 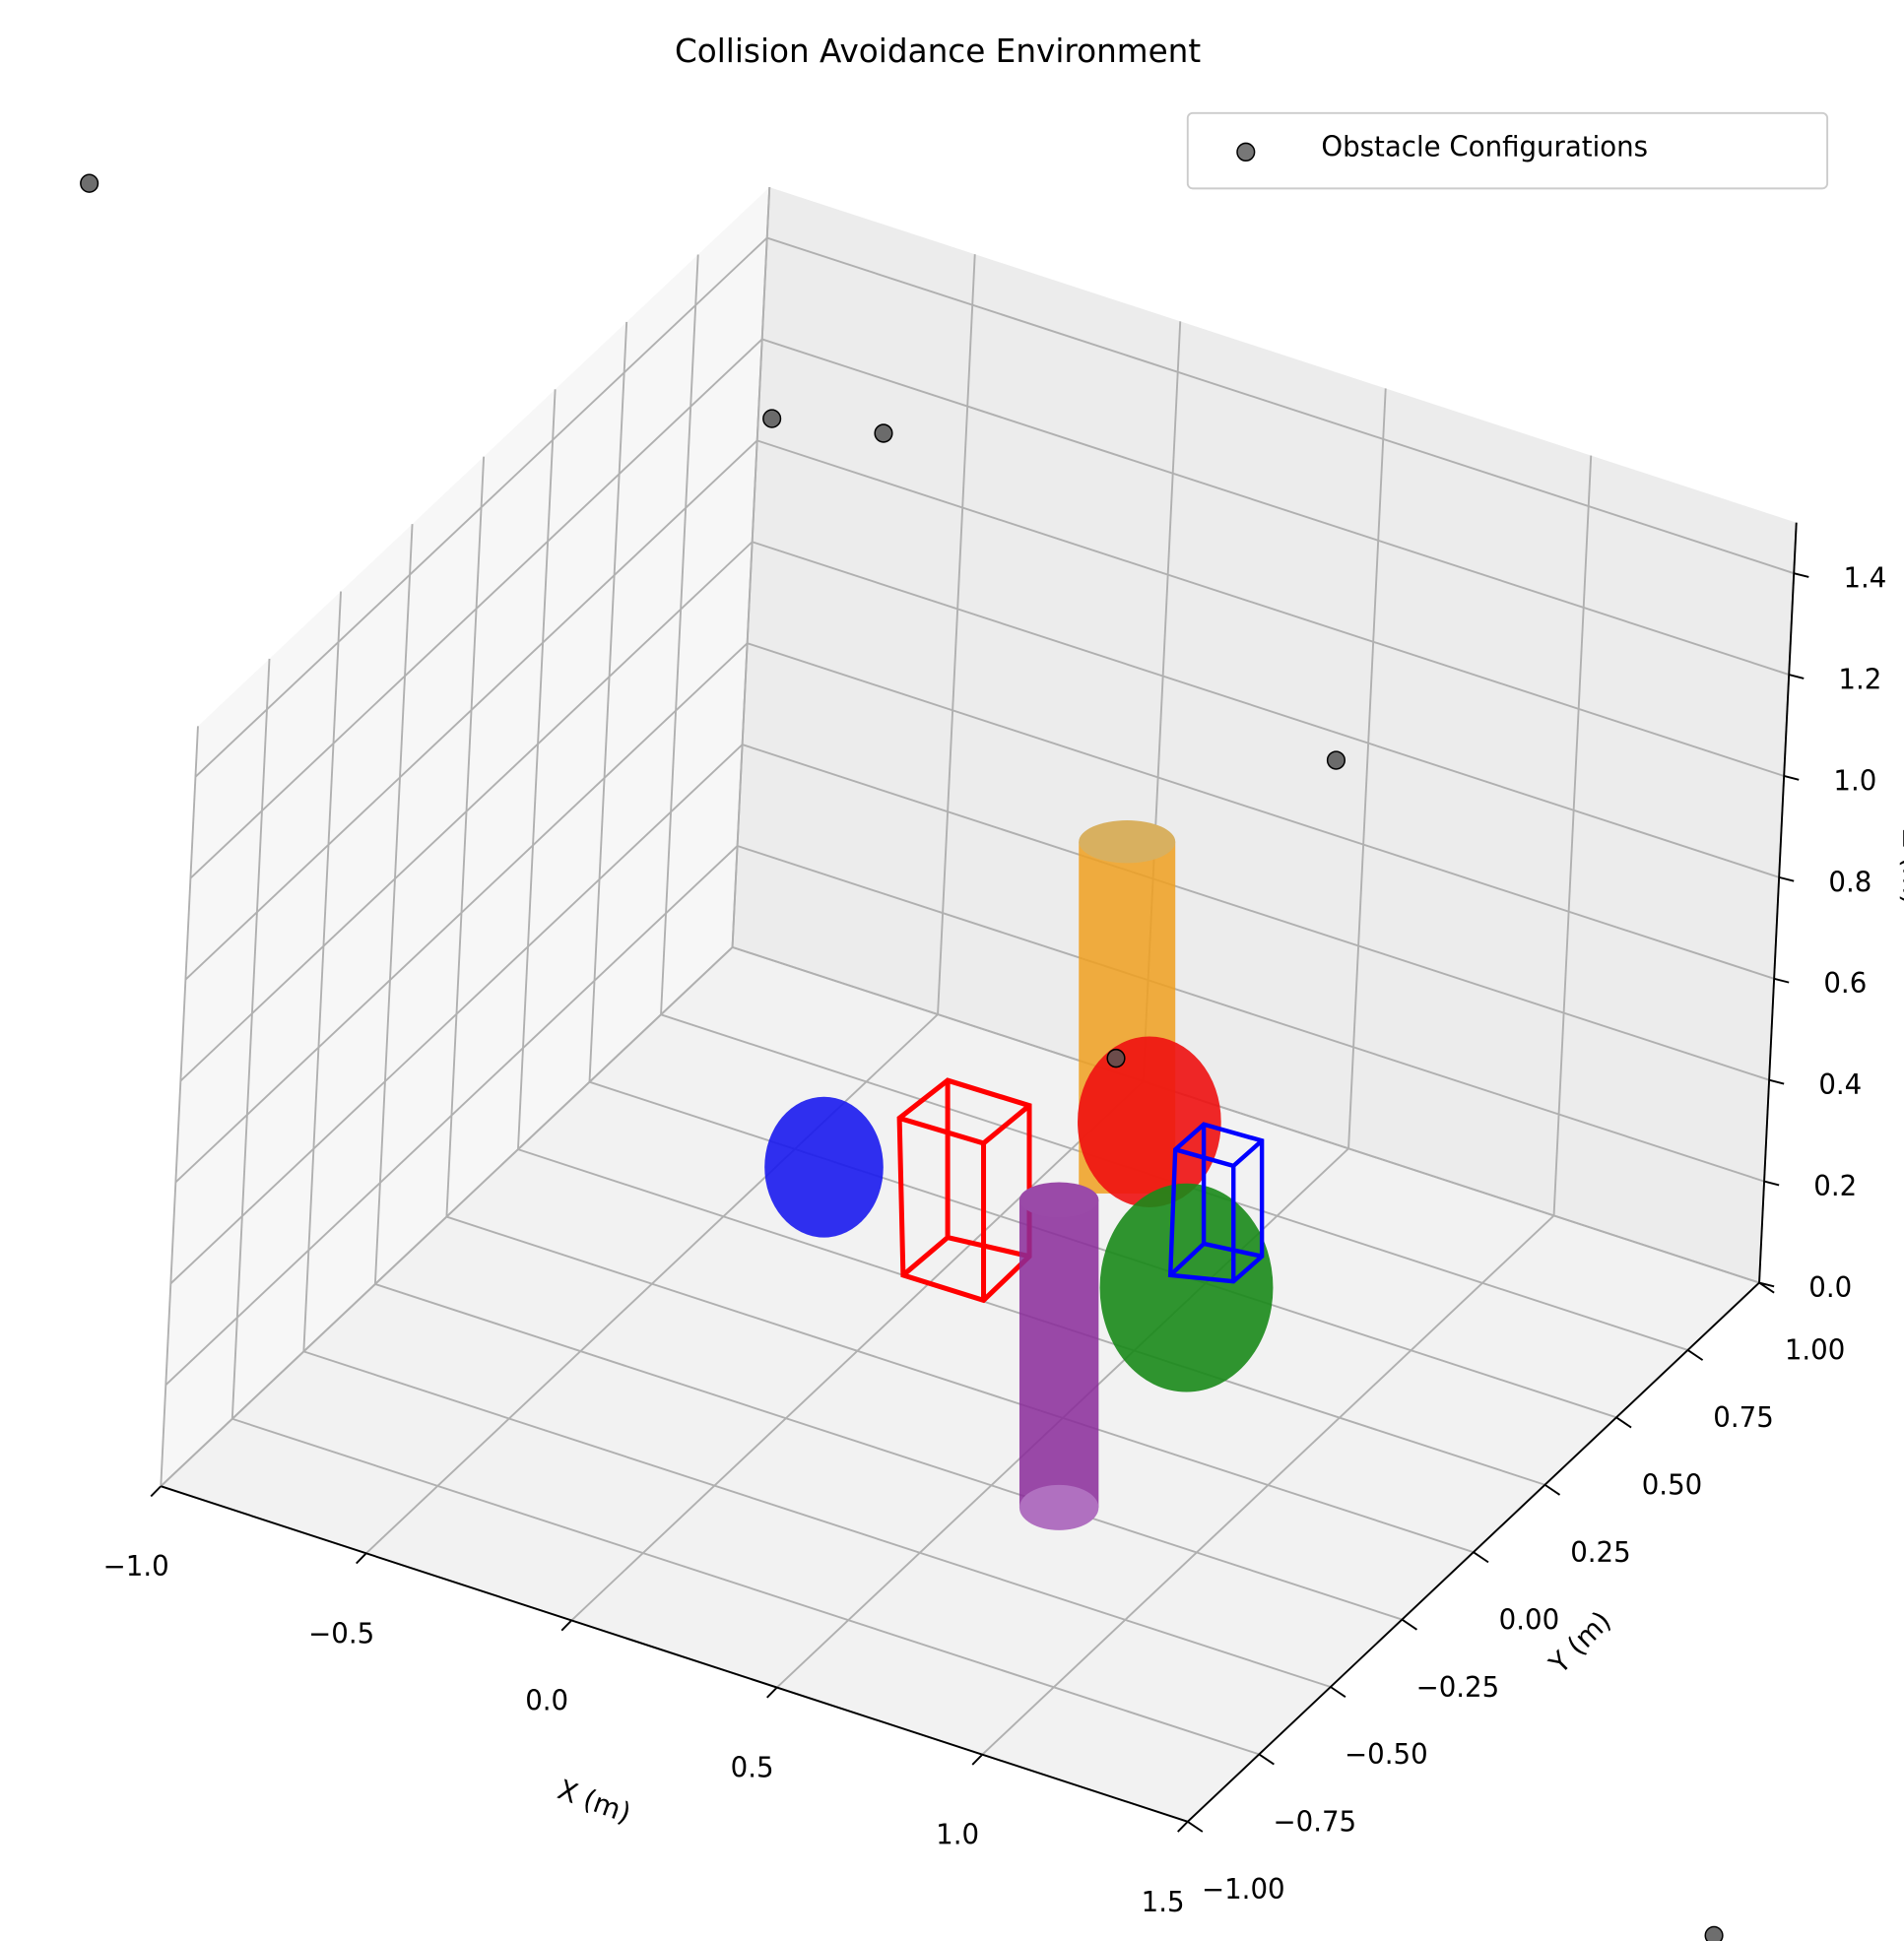 What do you see at coordinates (1243, 1889) in the screenshot?
I see `y-tick-label: −1.00` at bounding box center [1243, 1889].